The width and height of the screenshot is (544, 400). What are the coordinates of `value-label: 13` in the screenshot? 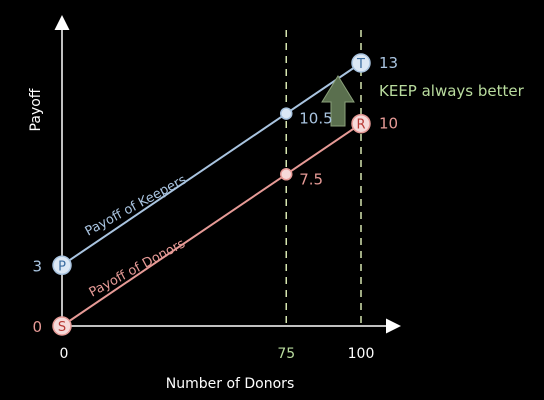 It's located at (388, 63).